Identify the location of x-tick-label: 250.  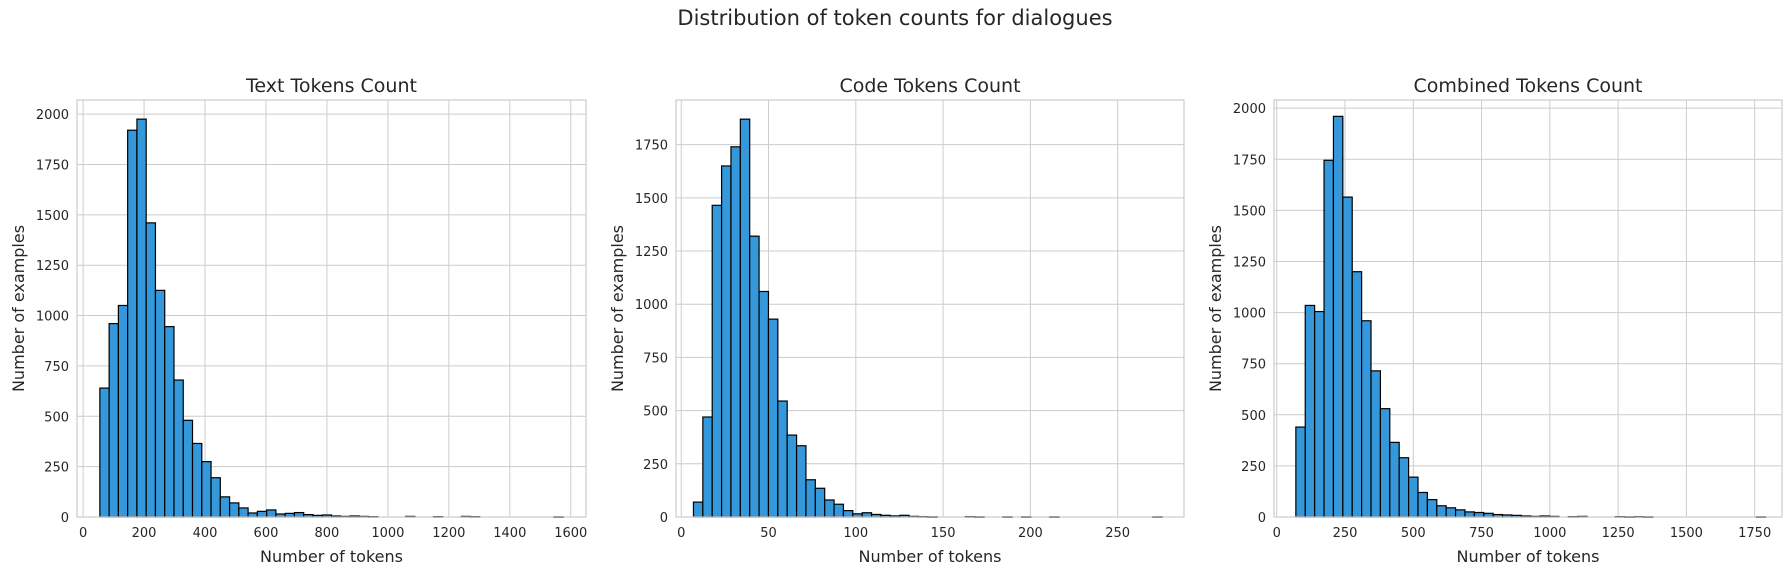
(1345, 533).